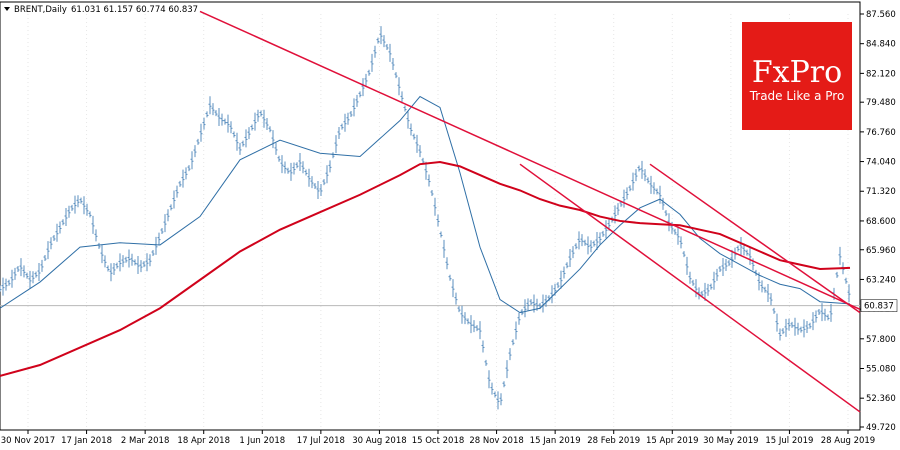  I want to click on trendline-trend_upper_channel, so click(755, 238).